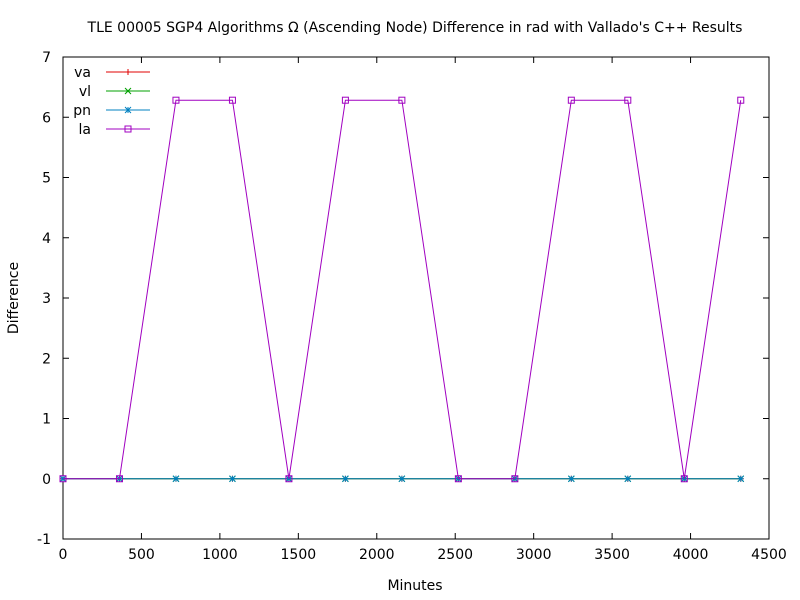 The image size is (800, 600). I want to click on x-tick-label: 500, so click(141, 555).